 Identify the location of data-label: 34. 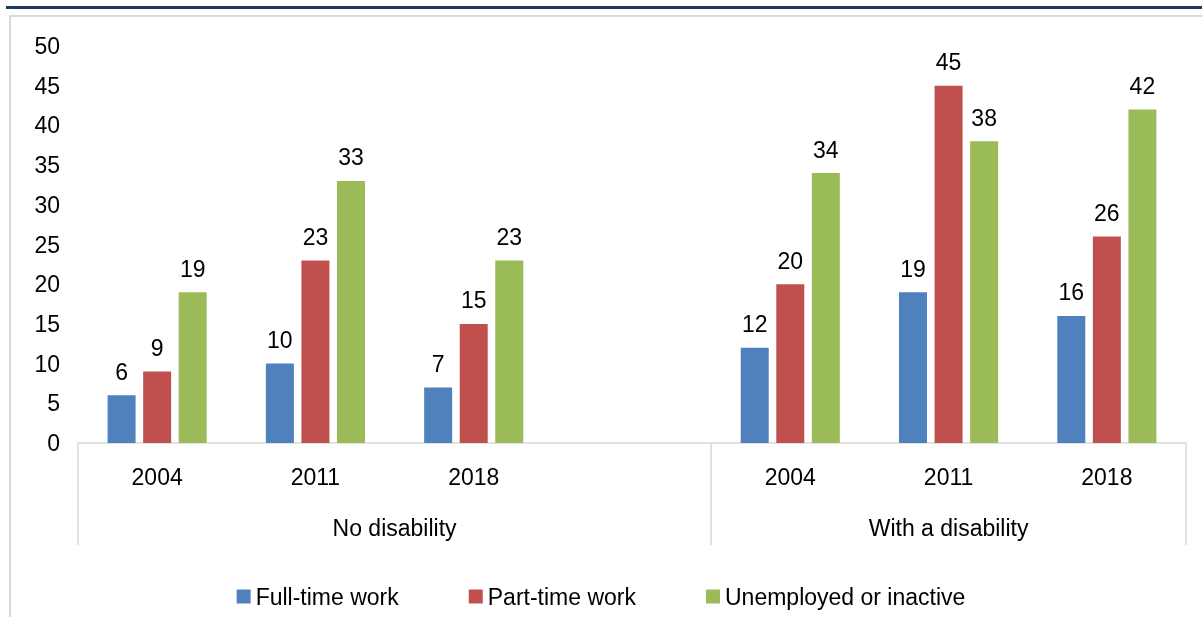
(826, 149).